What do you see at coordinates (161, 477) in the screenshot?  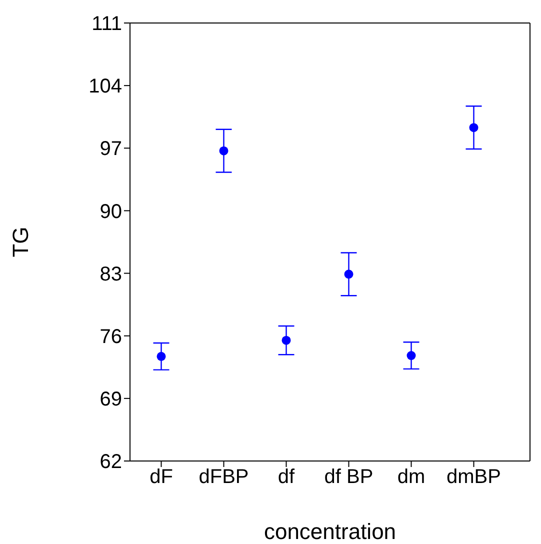 I see `x-tick-label: dF` at bounding box center [161, 477].